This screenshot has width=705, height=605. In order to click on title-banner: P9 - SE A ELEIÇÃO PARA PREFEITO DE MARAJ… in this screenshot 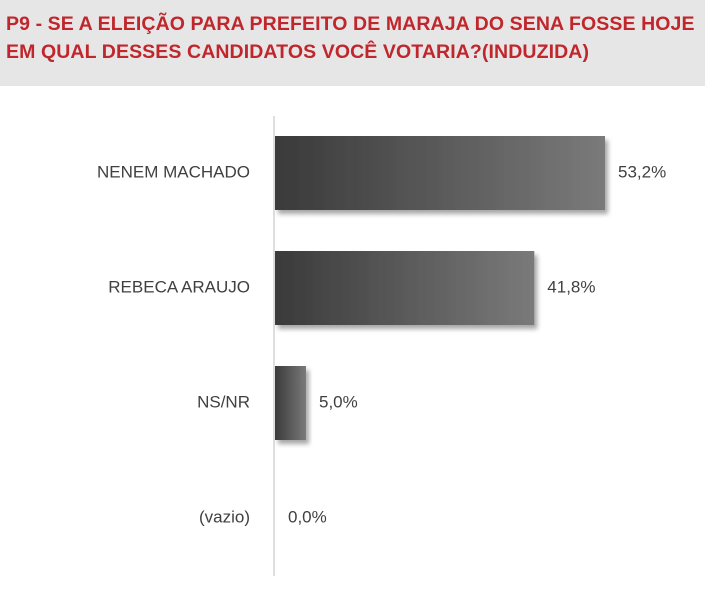, I will do `click(352, 43)`.